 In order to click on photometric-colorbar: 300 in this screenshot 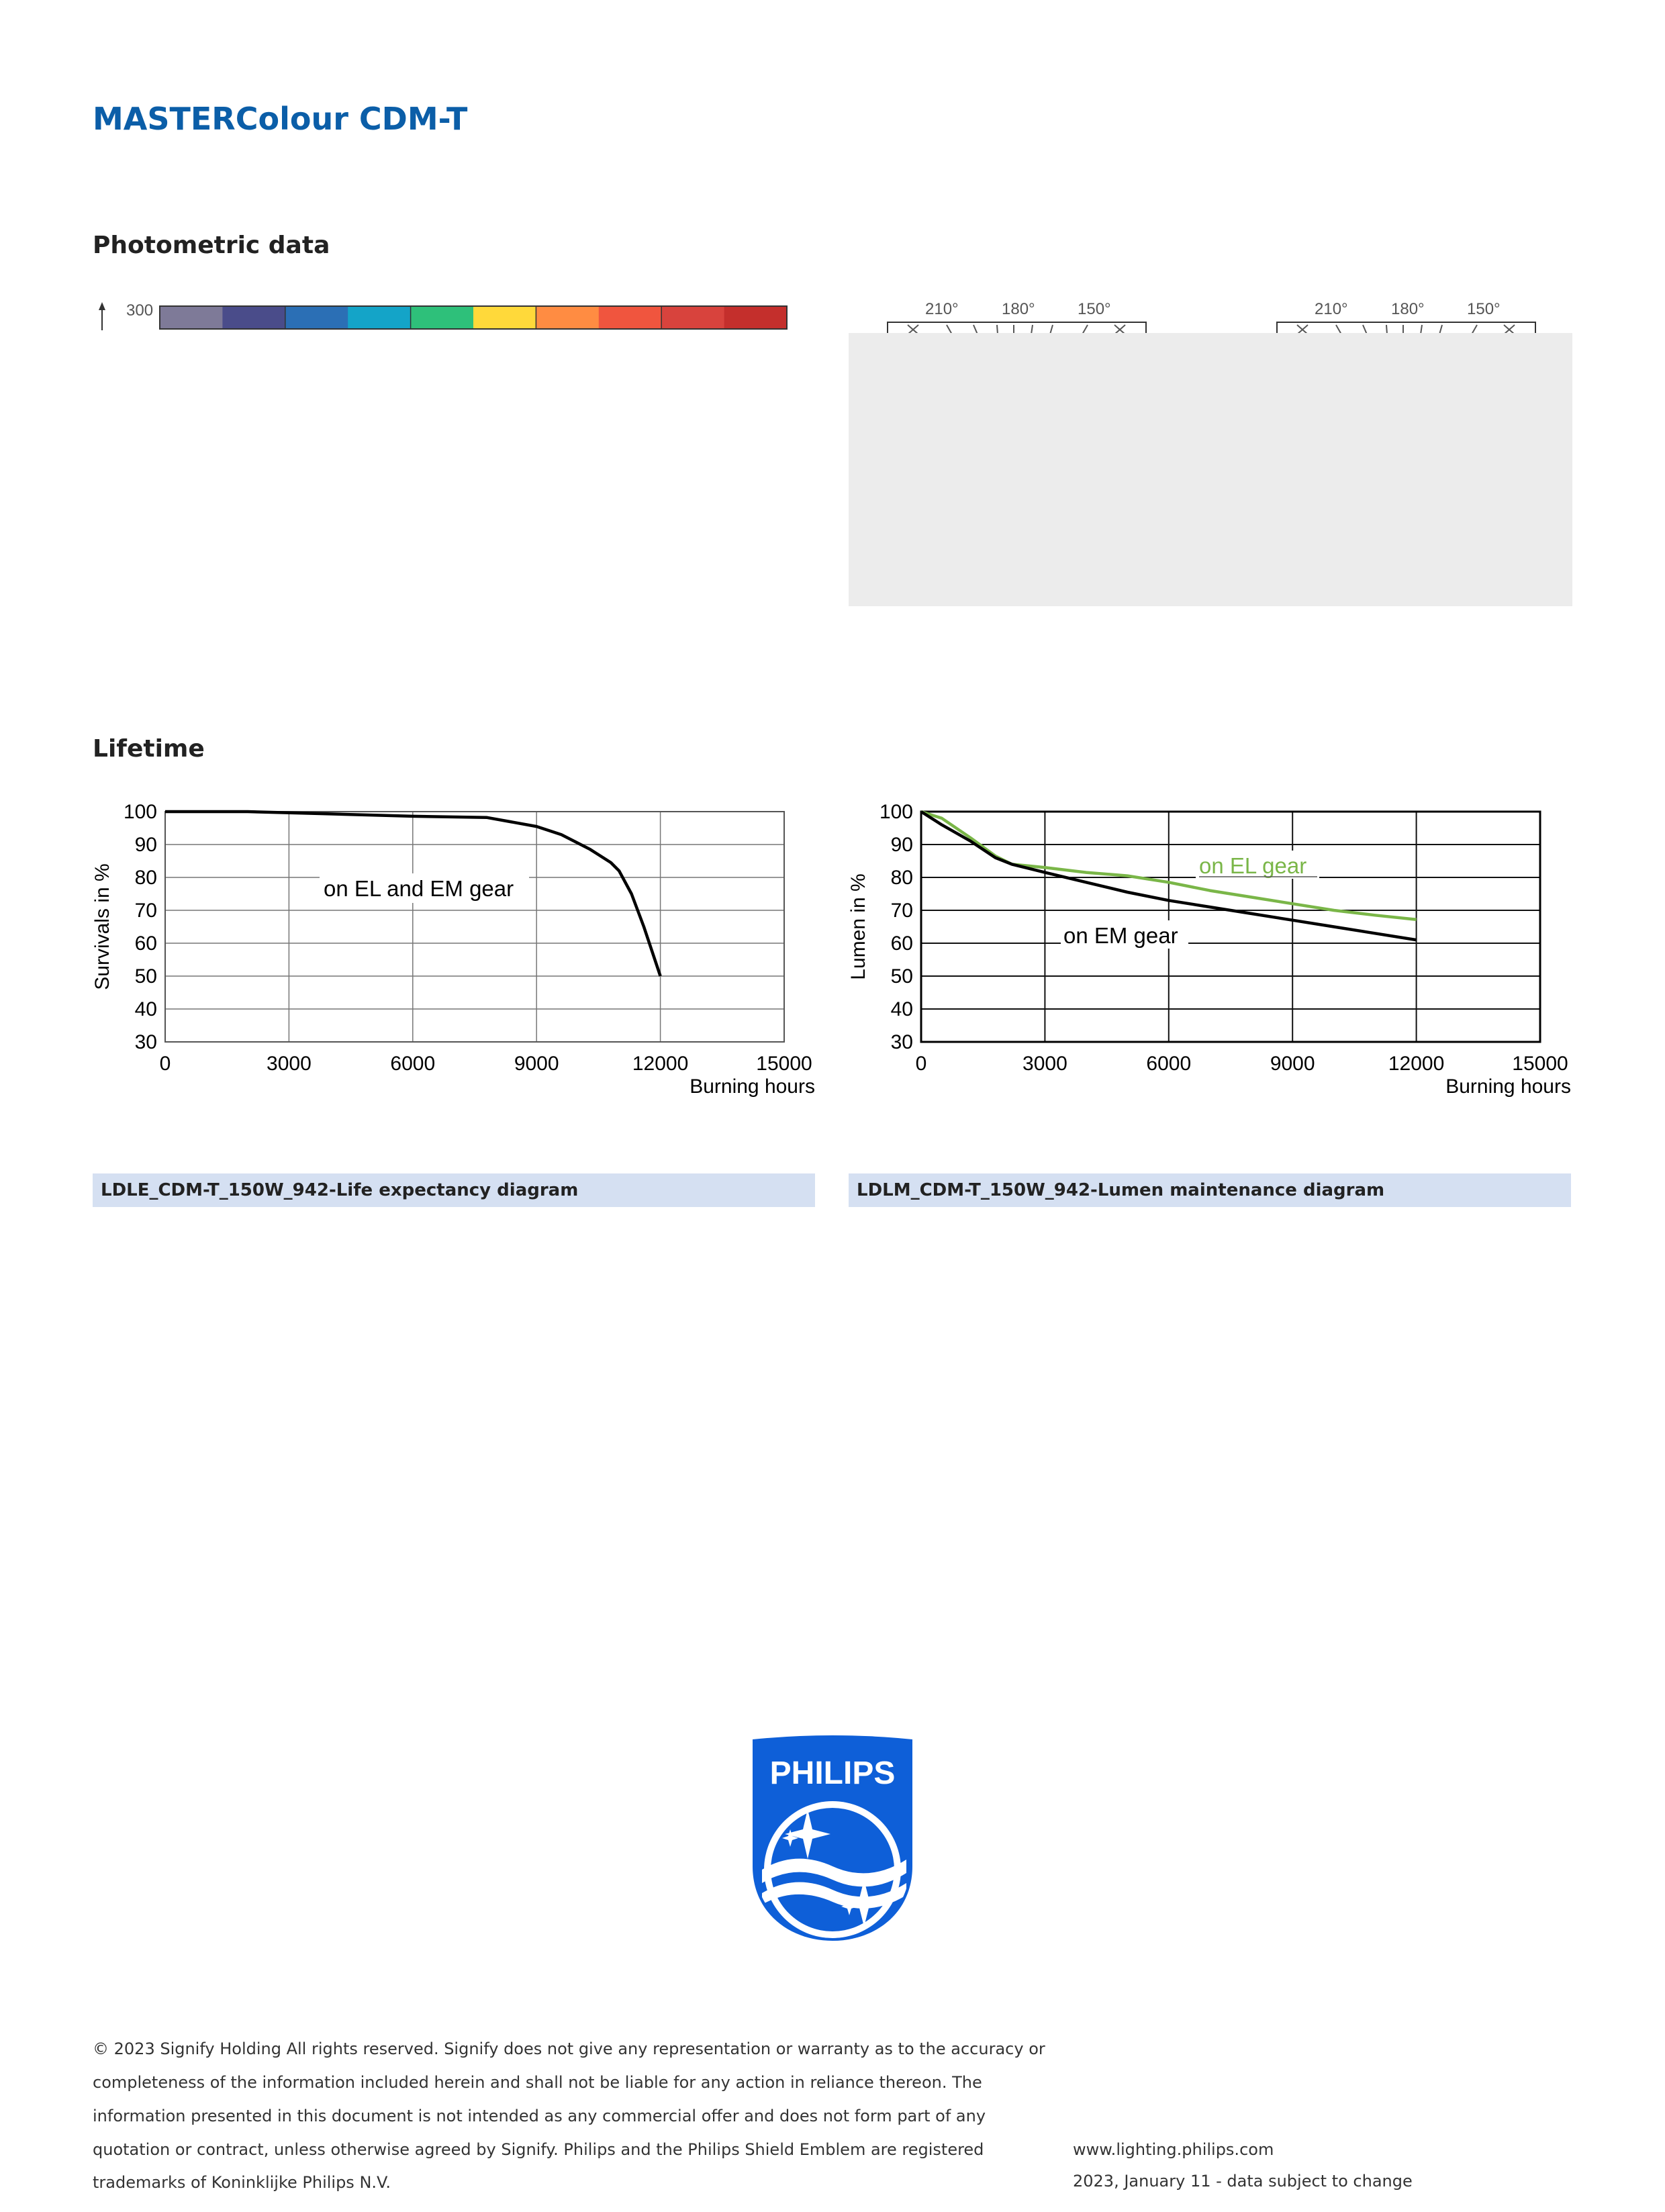, I will do `click(443, 315)`.